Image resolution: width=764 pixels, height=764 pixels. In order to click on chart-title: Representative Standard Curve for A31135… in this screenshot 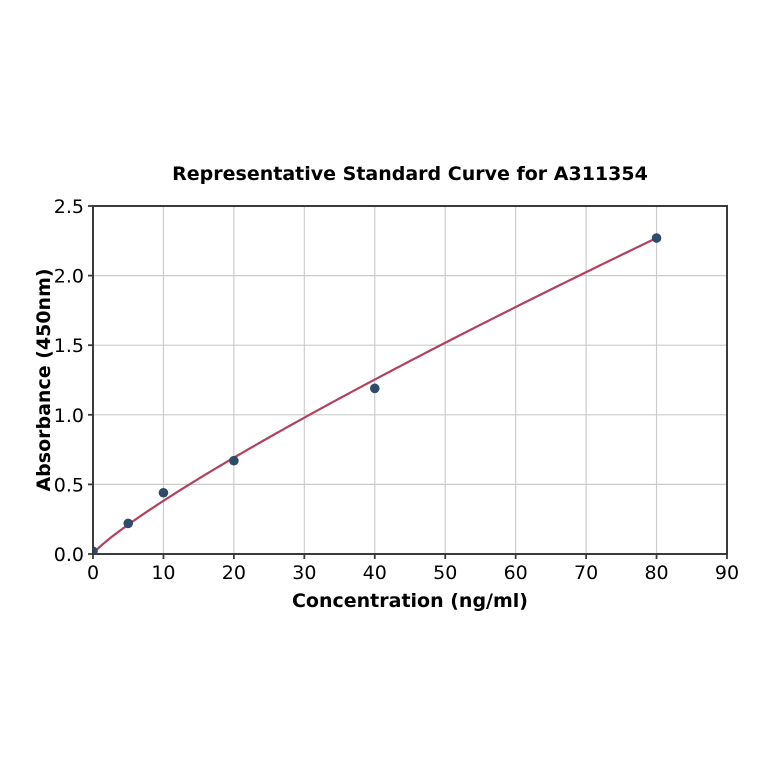, I will do `click(410, 174)`.